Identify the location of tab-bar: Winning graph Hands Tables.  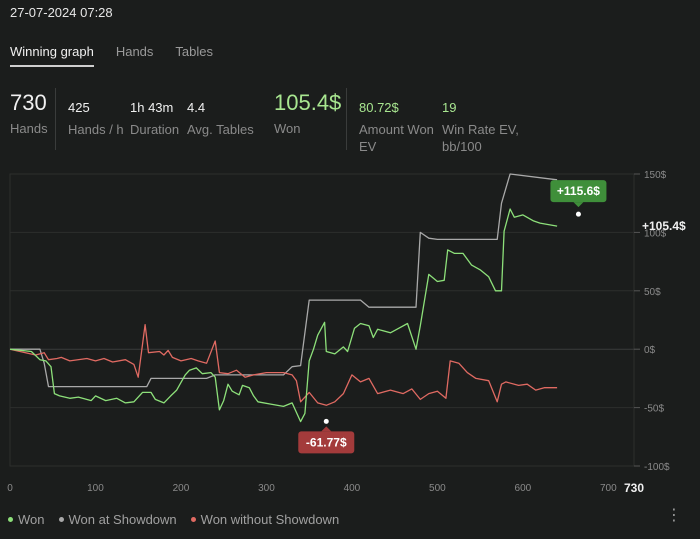
(111, 55).